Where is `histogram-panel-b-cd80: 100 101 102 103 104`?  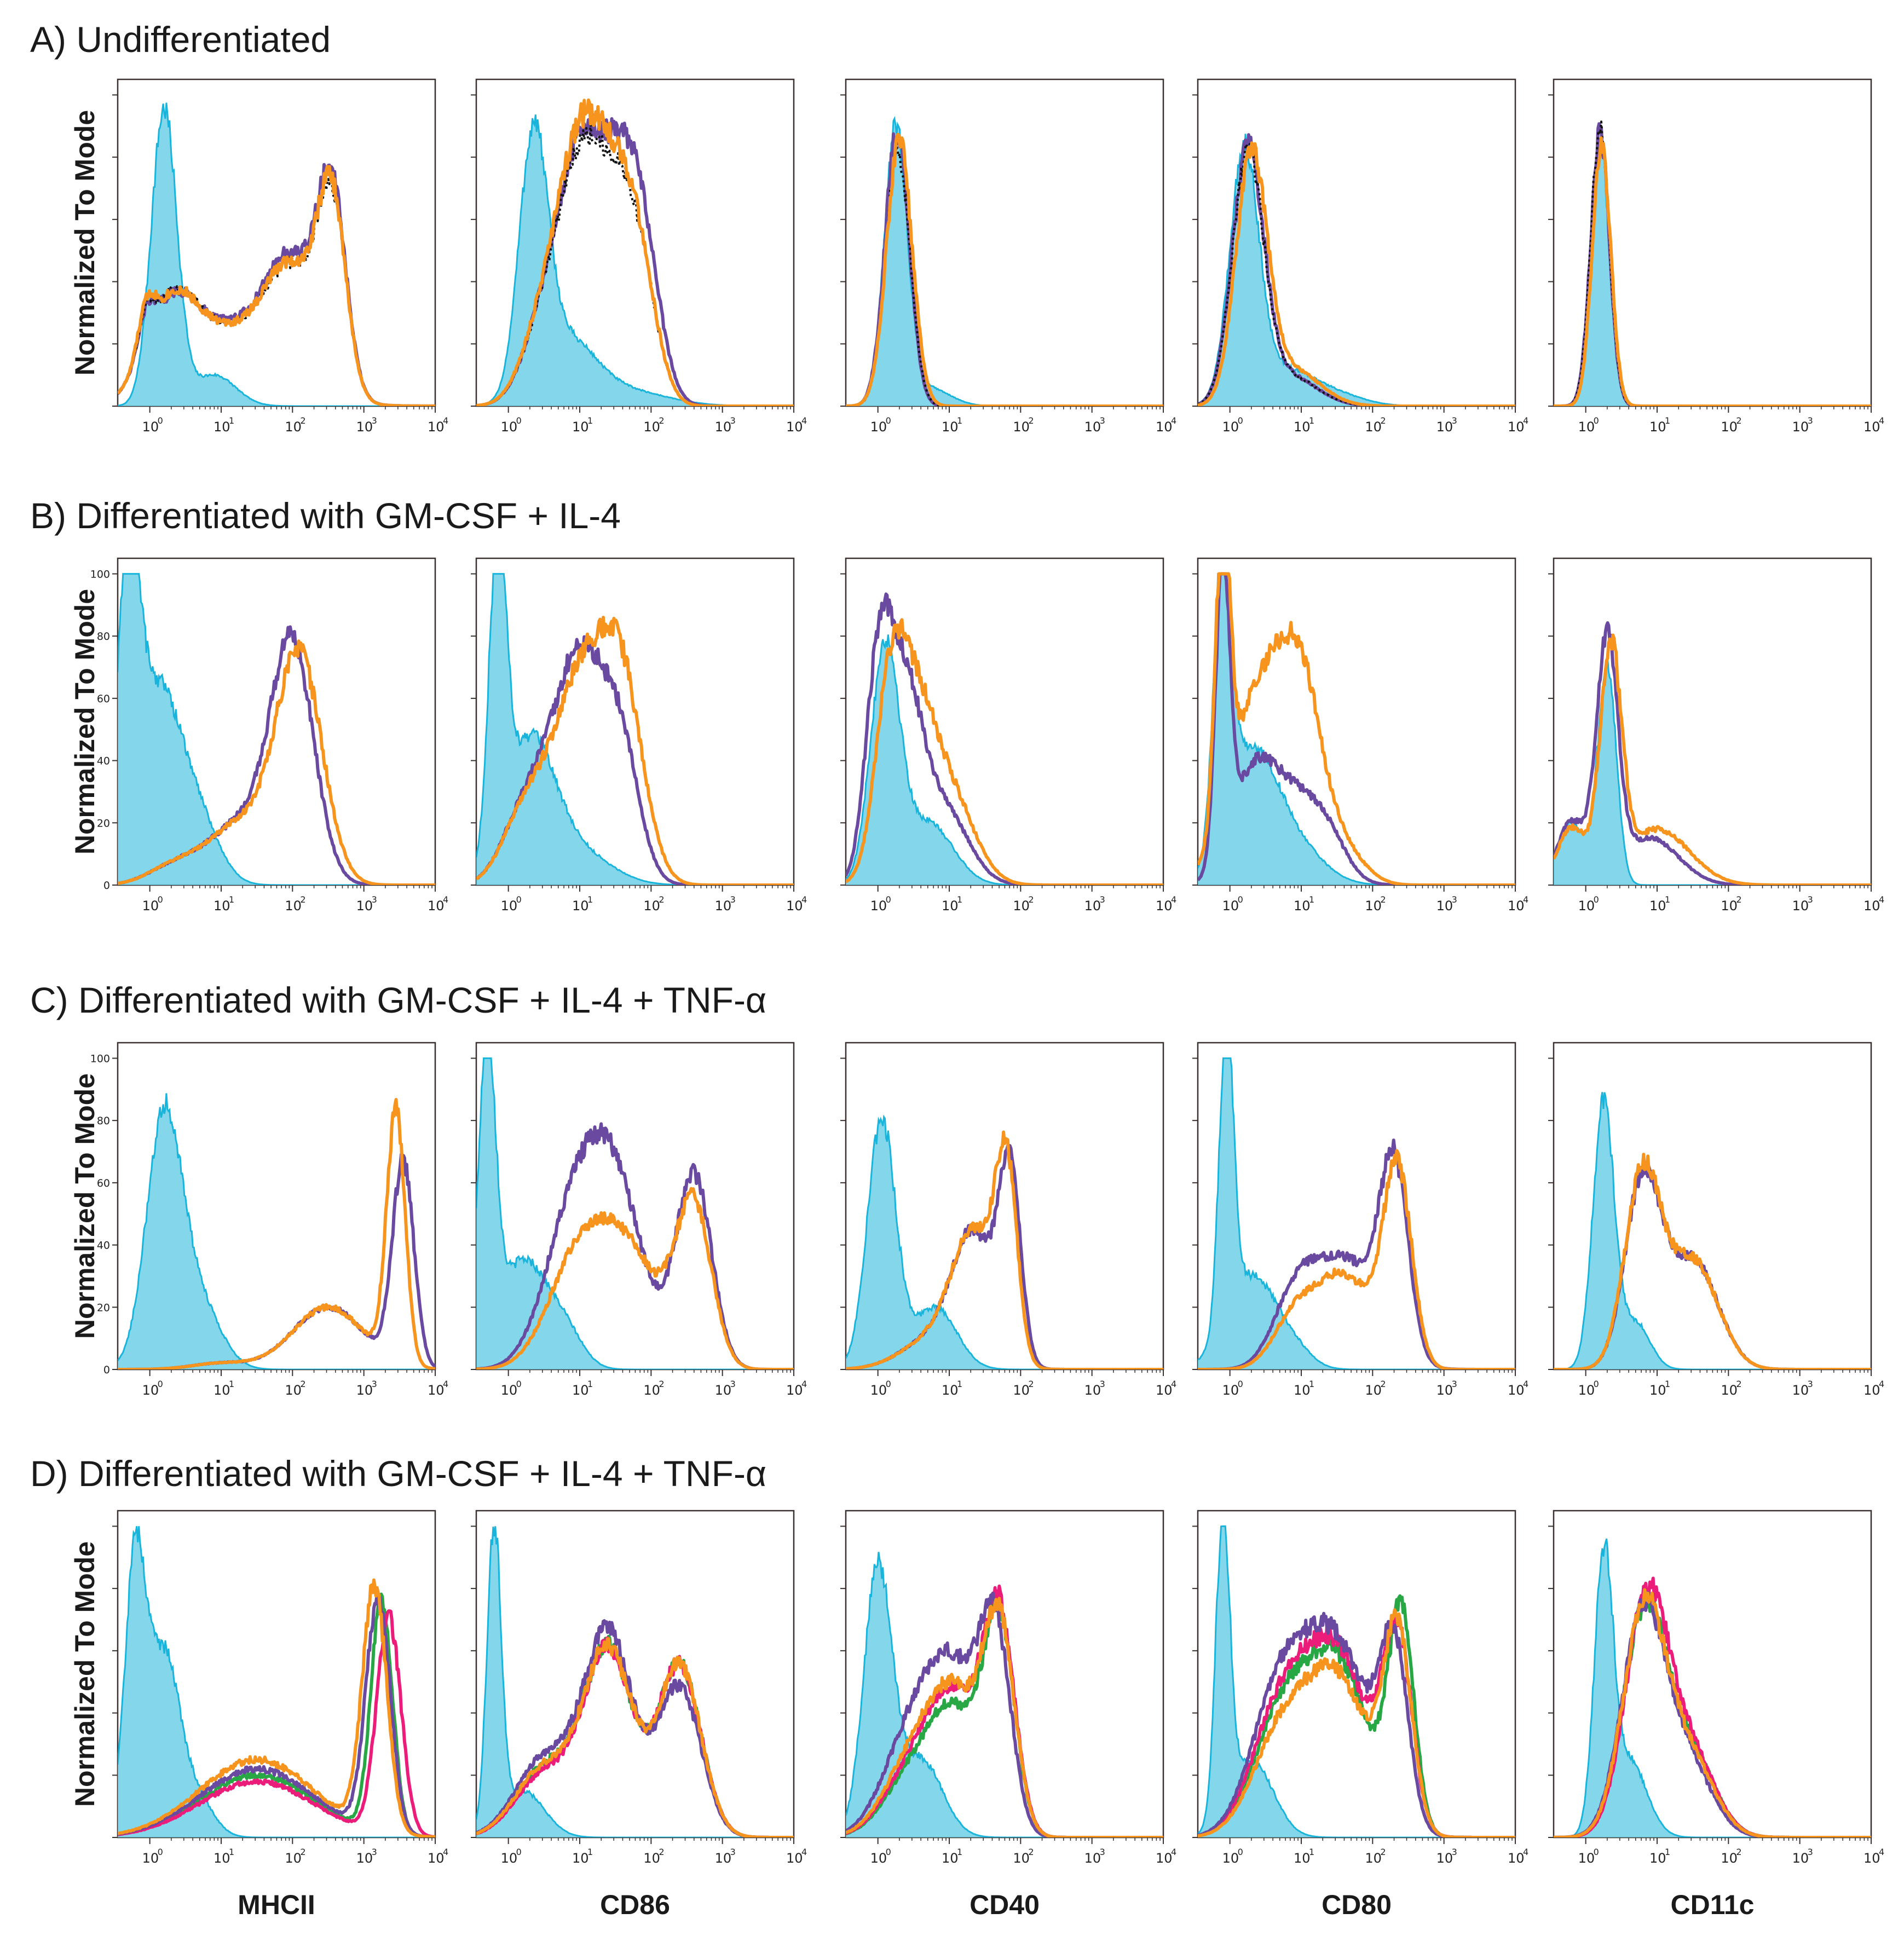
histogram-panel-b-cd80: 100 101 102 103 104 is located at coordinates (1360, 735).